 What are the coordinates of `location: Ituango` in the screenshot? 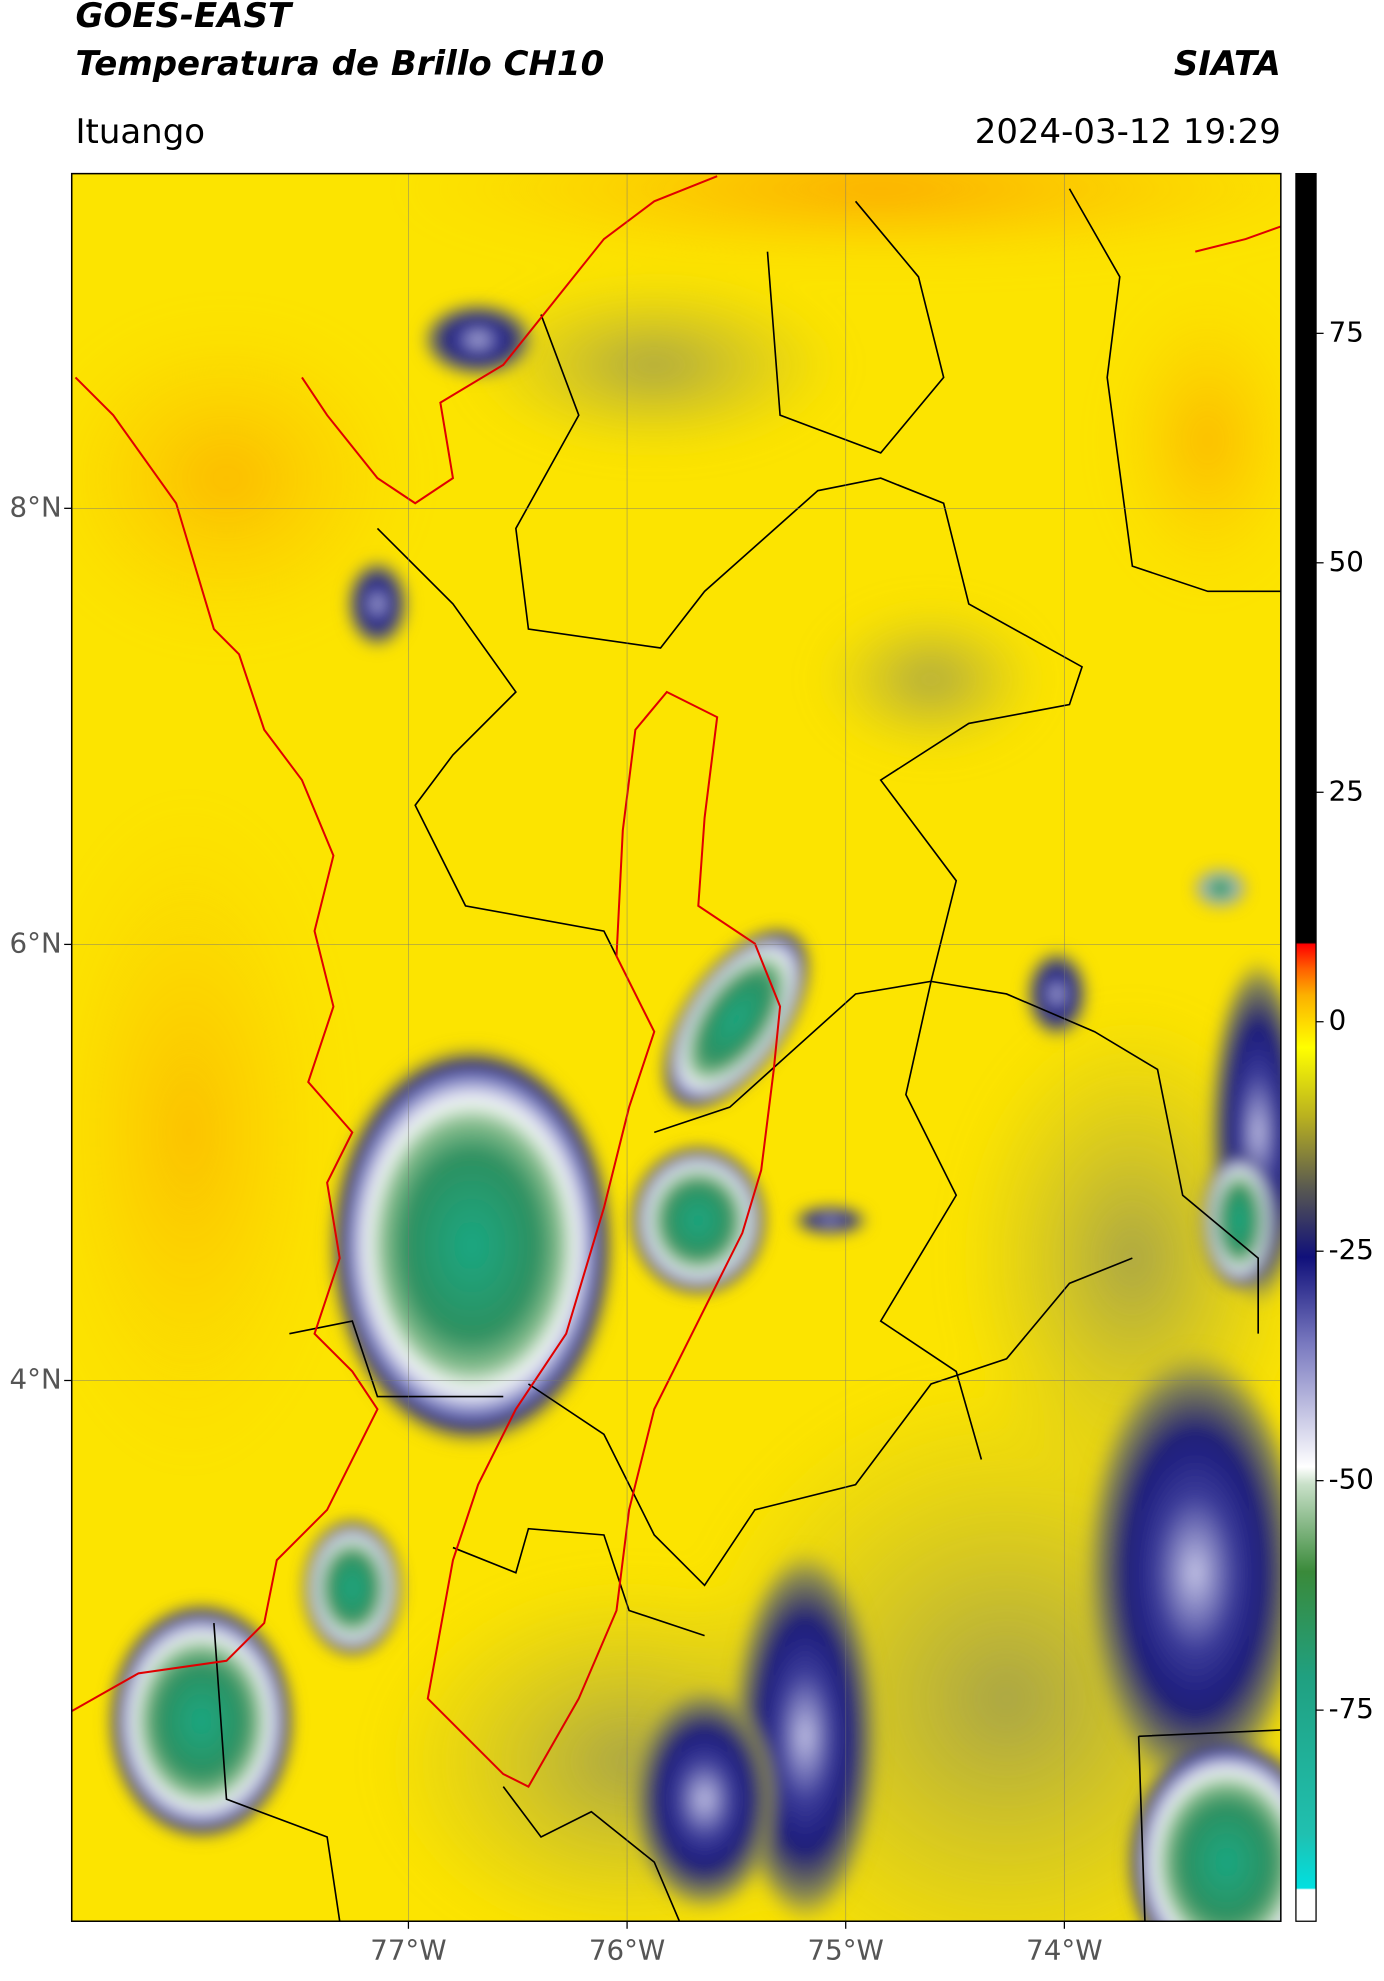 It's located at (140, 132).